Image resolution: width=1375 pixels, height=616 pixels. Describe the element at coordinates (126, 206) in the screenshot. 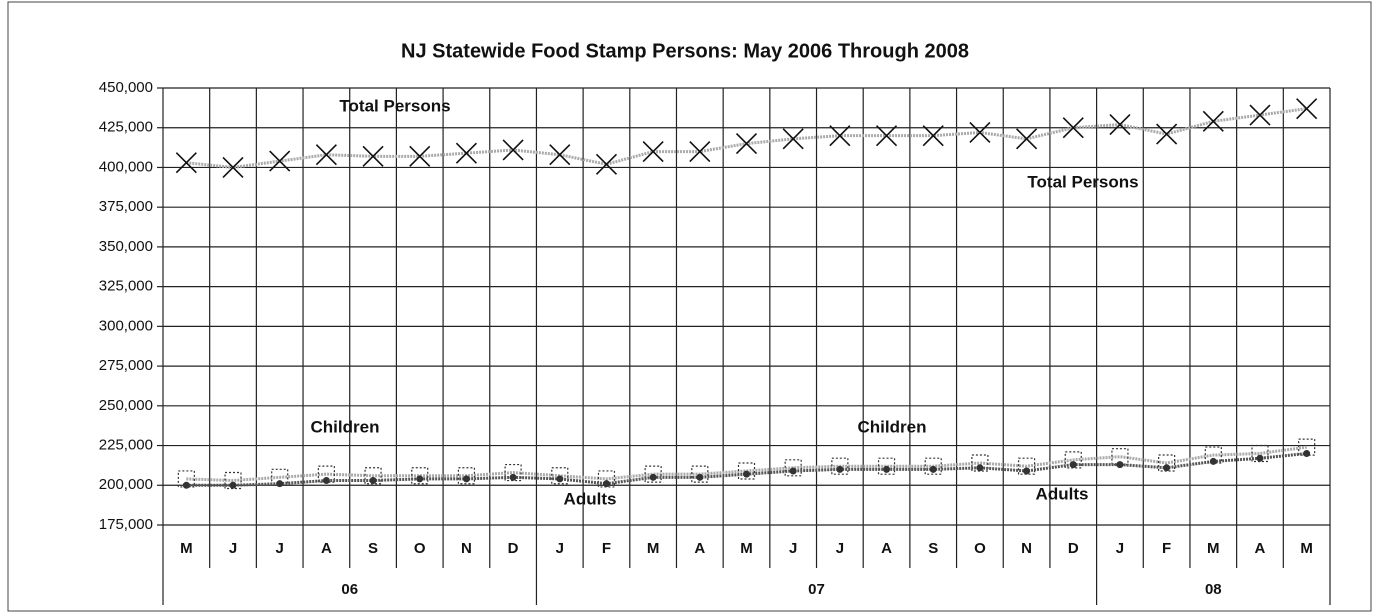

I see `y-tick-label: 375,000` at that location.